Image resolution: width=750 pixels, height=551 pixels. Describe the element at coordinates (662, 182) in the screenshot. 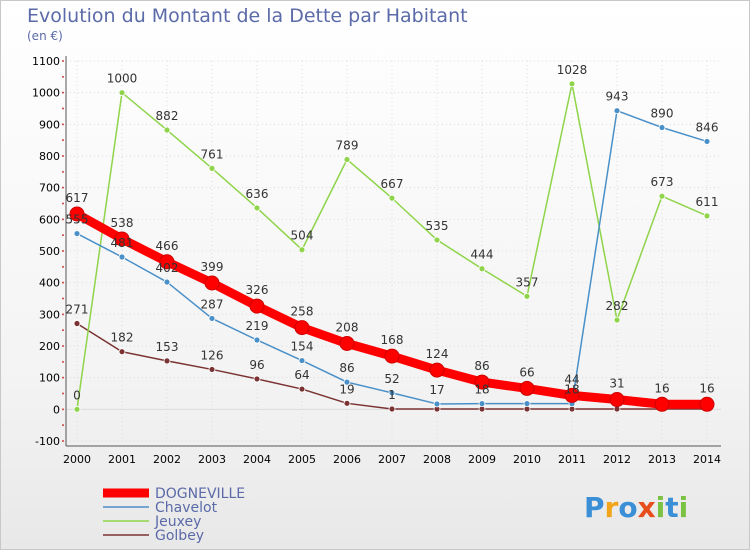

I see `data-label-jeuxey: 673` at that location.